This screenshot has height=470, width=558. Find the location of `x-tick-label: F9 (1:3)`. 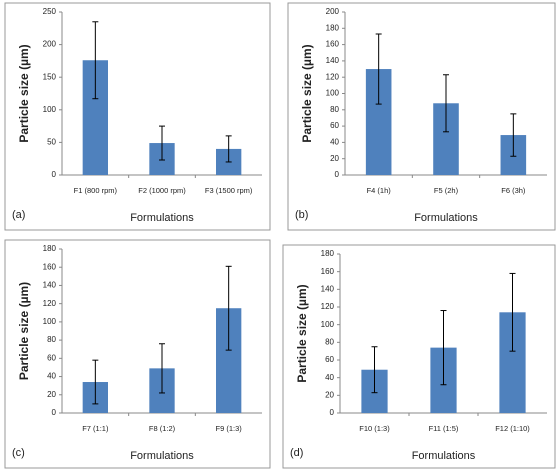

x-tick-label: F9 (1:3) is located at coordinates (229, 428).